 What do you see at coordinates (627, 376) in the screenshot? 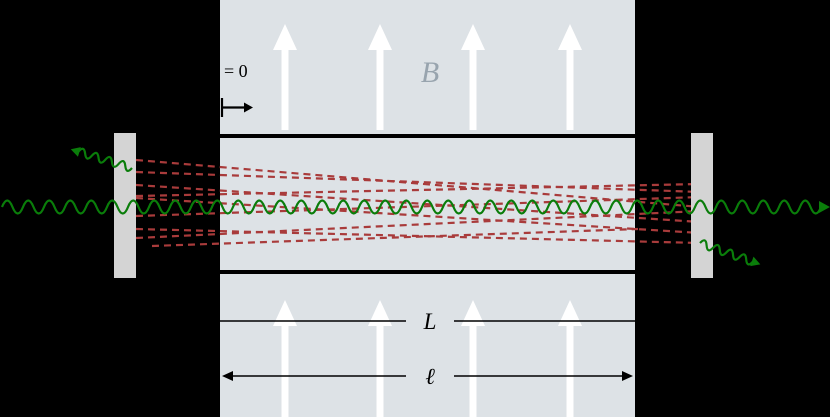
I see `dimension-arrow-right-icon` at bounding box center [627, 376].